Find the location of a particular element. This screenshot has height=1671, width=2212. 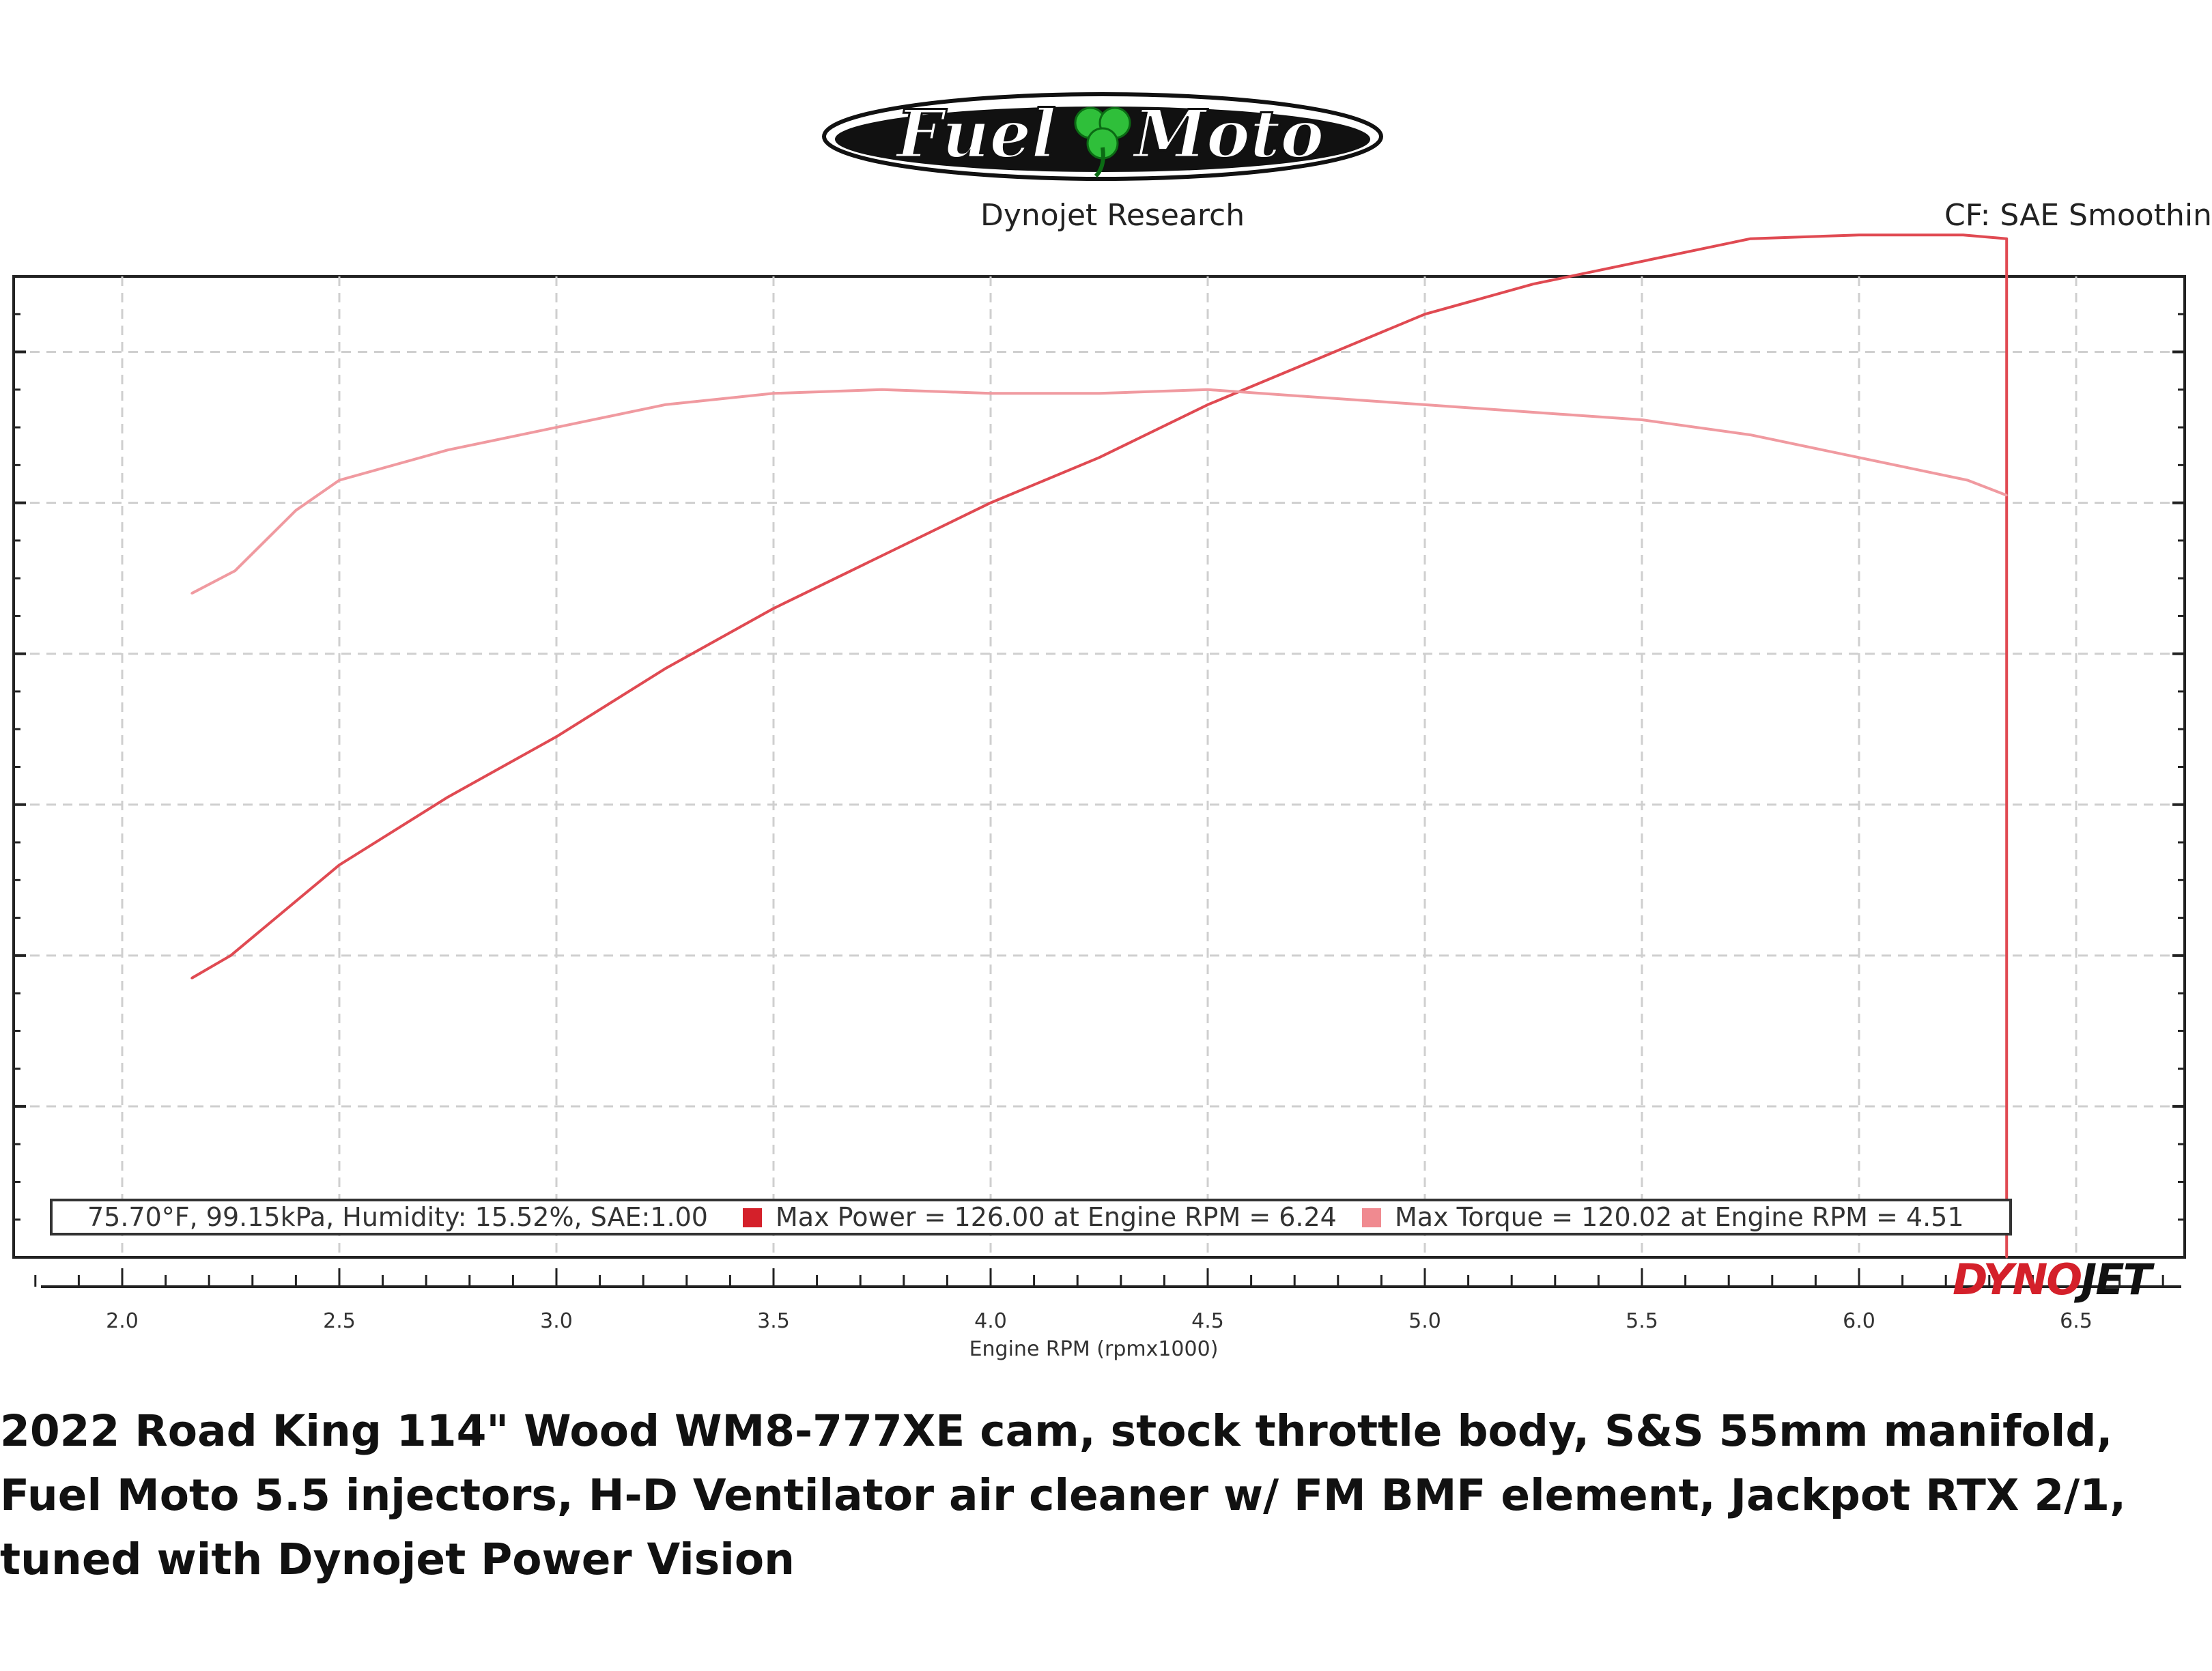

fuel-moto-logo: Fuel Moto is located at coordinates (1102, 136).